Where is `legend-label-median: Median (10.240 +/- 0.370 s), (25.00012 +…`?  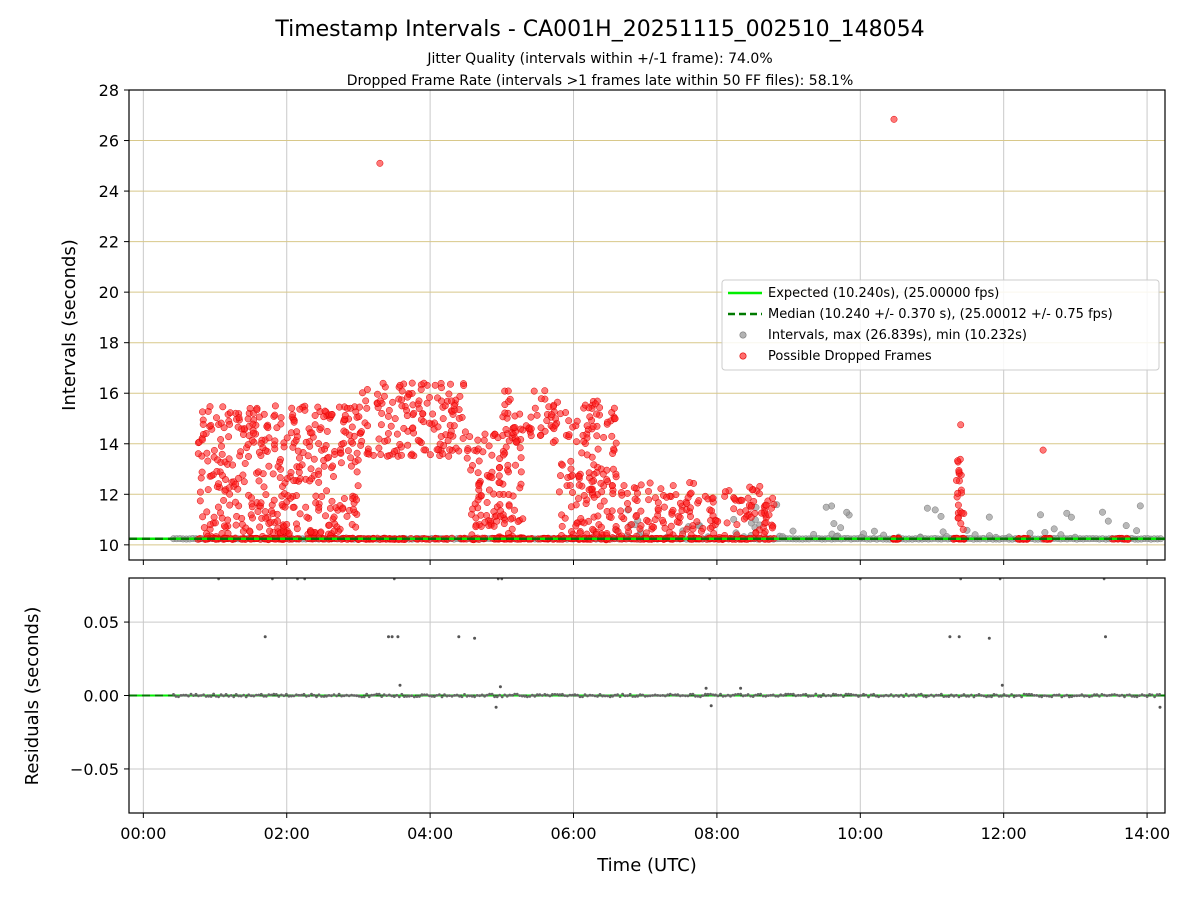 legend-label-median: Median (10.240 +/- 0.370 s), (25.00012 +… is located at coordinates (940, 314).